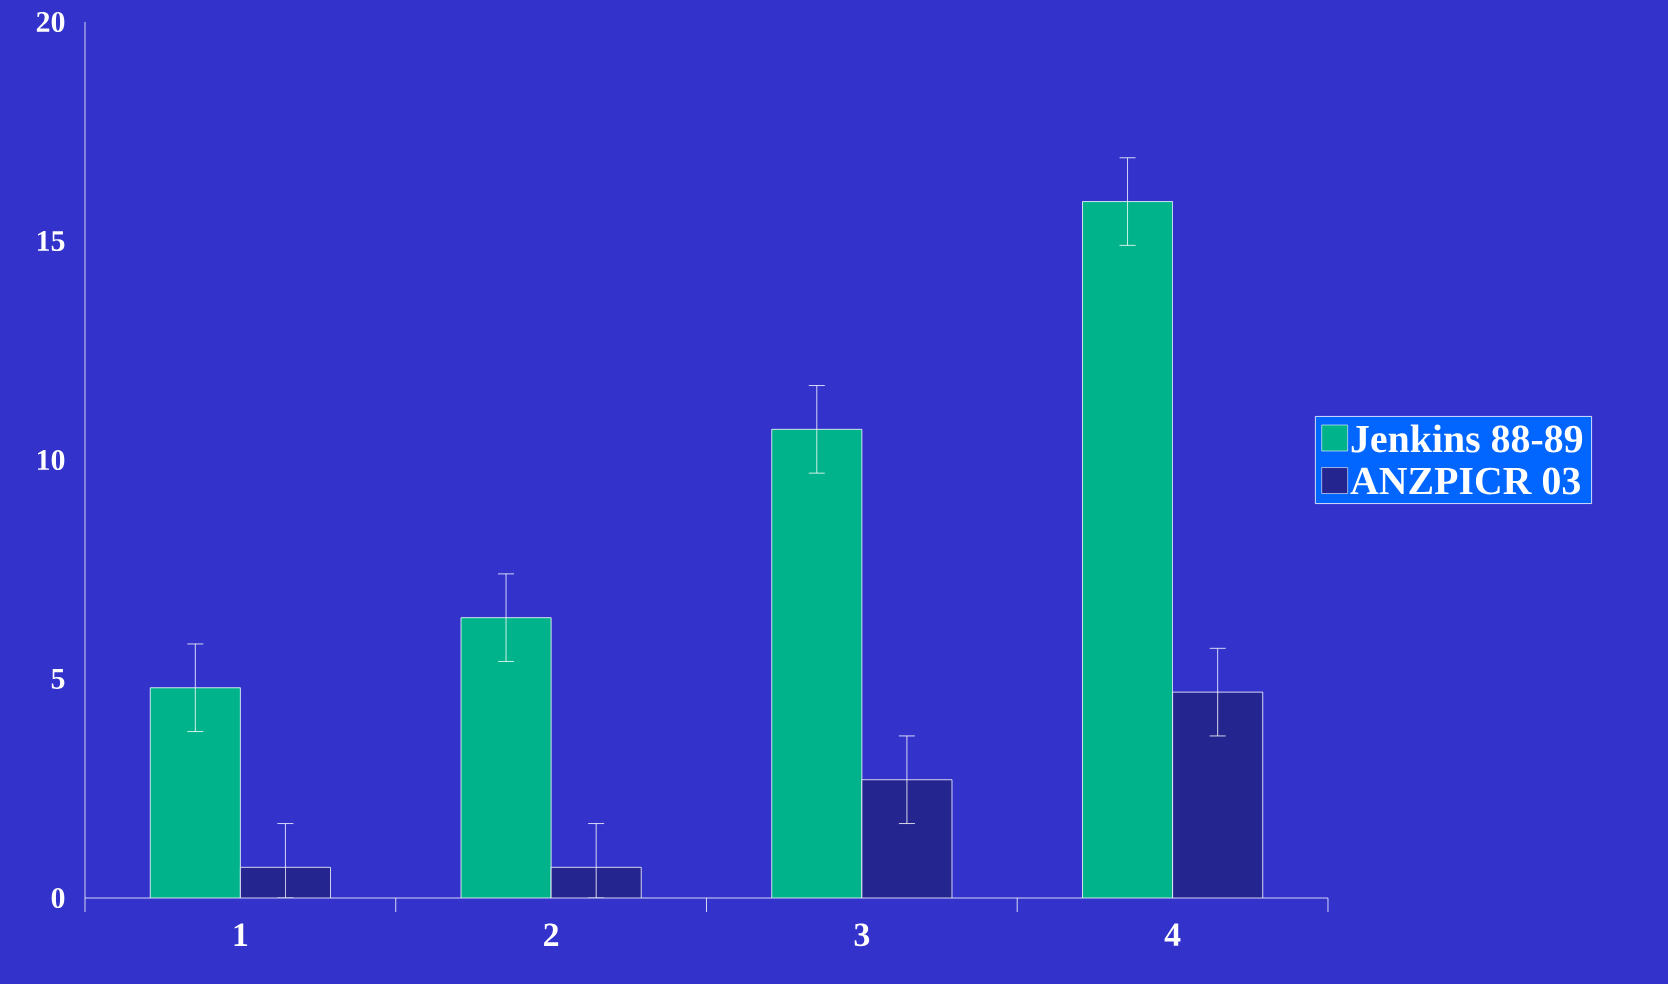 Image resolution: width=1668 pixels, height=984 pixels. I want to click on y-tick-label: 15, so click(51, 241).